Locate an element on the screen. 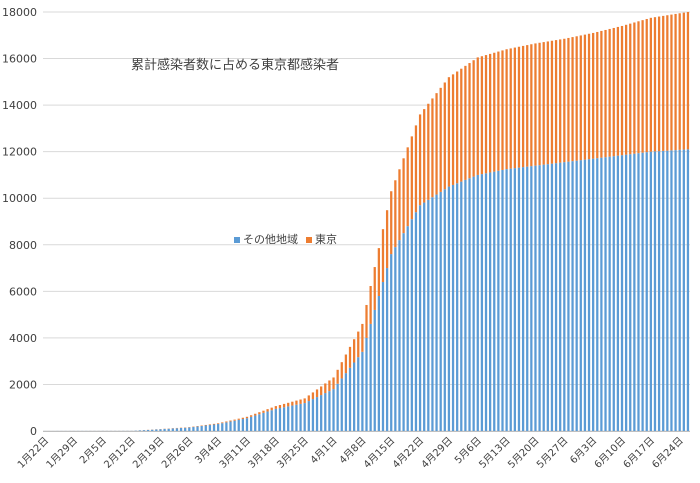  x-tick-label: 4月29日 is located at coordinates (437, 453).